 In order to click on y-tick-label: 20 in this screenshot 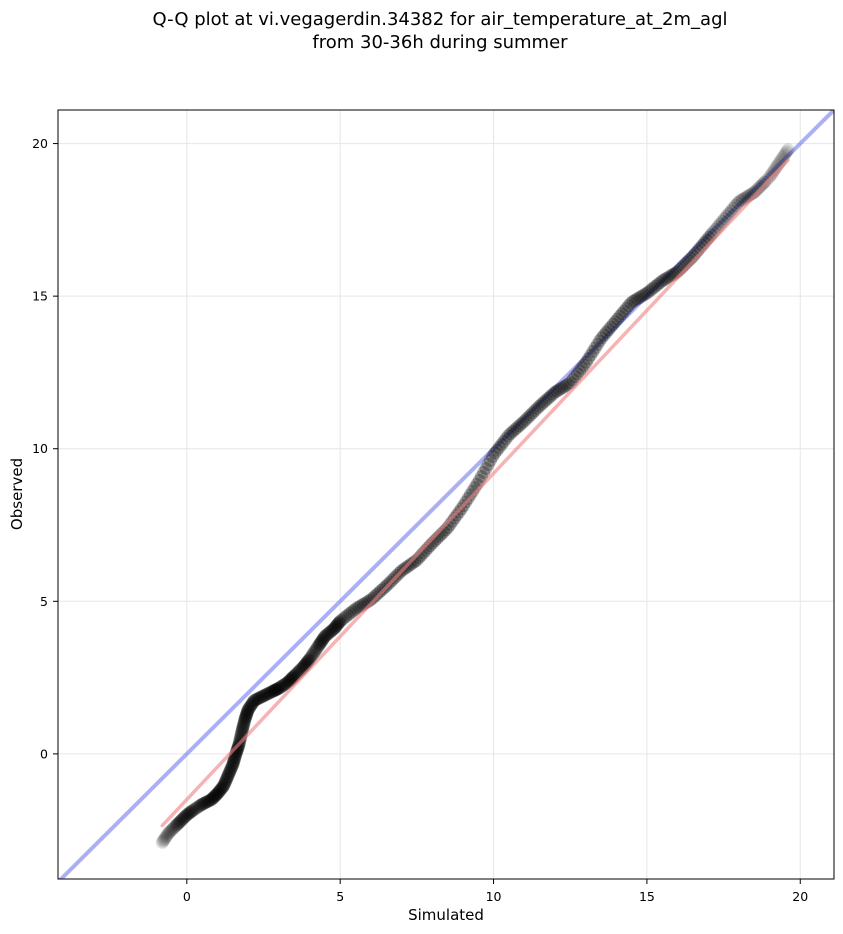, I will do `click(40, 143)`.